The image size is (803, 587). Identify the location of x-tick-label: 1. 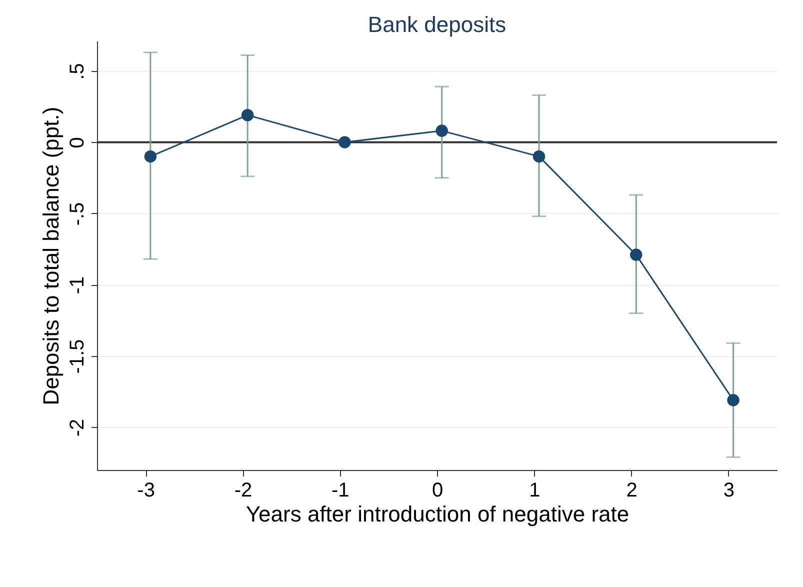
(534, 491).